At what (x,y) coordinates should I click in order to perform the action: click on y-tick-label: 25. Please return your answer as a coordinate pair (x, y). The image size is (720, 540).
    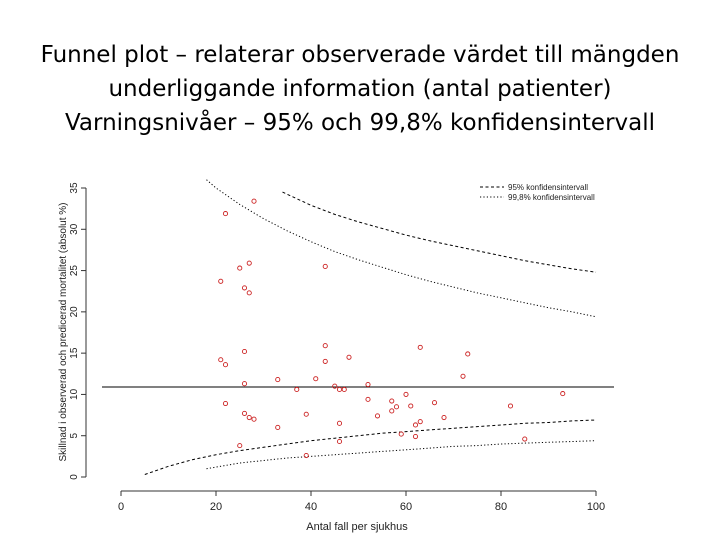
    Looking at the image, I should click on (74, 271).